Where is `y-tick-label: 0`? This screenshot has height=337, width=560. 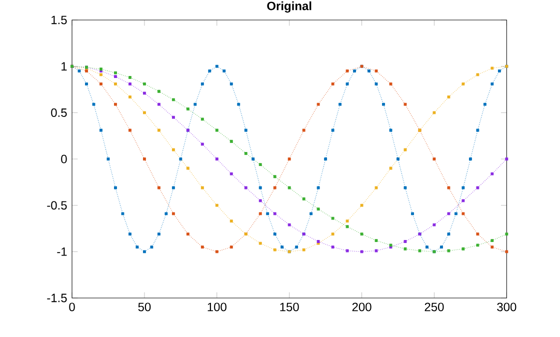
y-tick-label: 0 is located at coordinates (64, 159).